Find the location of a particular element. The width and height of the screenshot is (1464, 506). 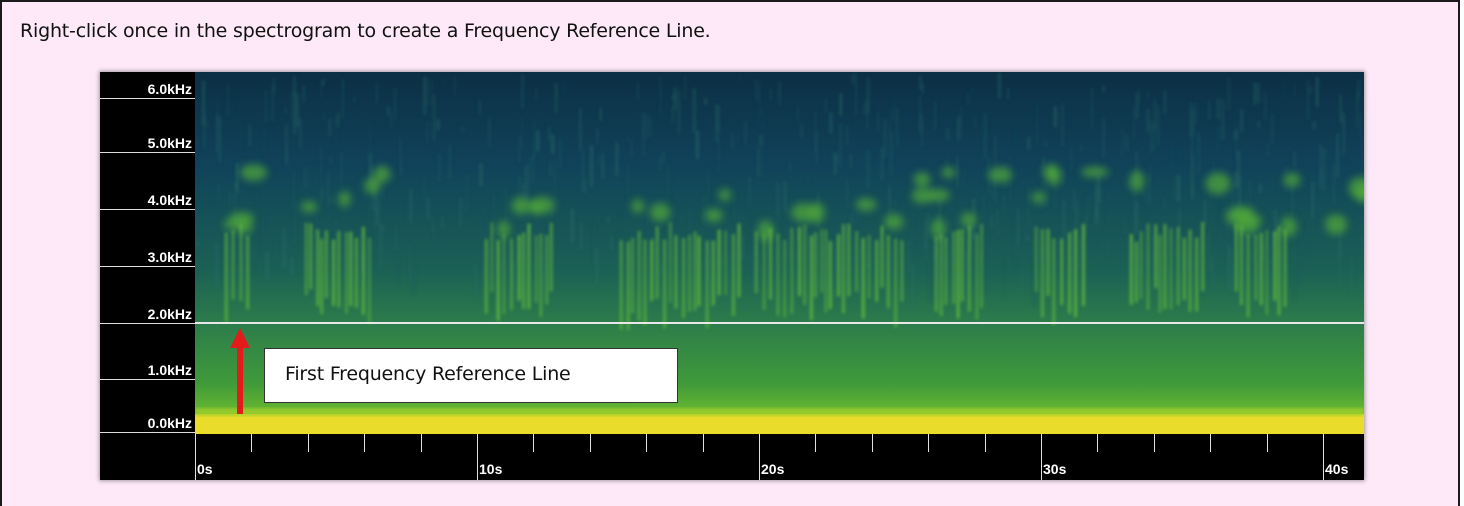

frequency-label: 6.0kHz is located at coordinates (169, 89).